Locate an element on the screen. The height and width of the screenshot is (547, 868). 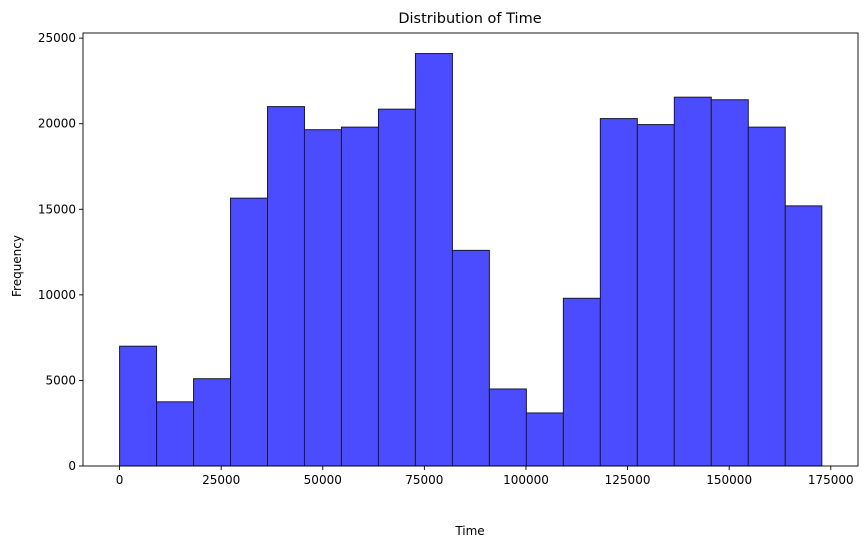
x-axis-label: Time is located at coordinates (469, 531).